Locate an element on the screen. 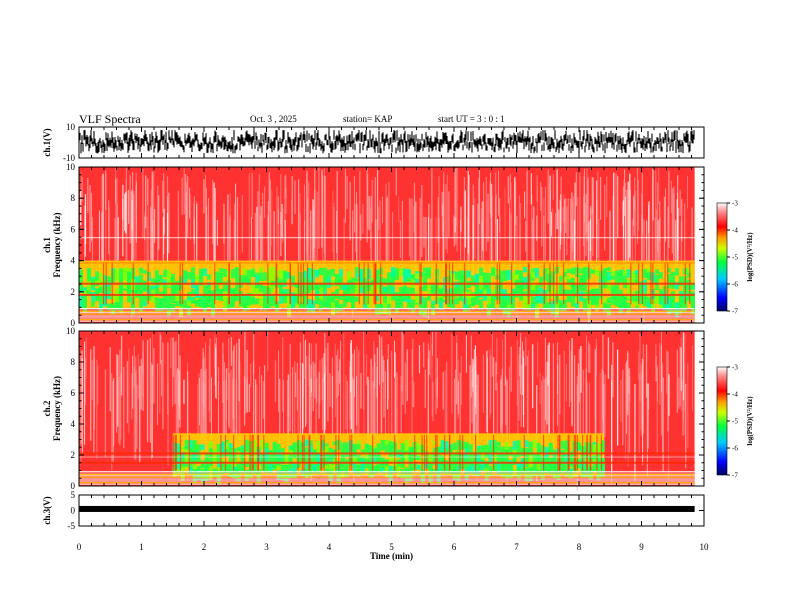  x-tick-label: 7 is located at coordinates (516, 547).